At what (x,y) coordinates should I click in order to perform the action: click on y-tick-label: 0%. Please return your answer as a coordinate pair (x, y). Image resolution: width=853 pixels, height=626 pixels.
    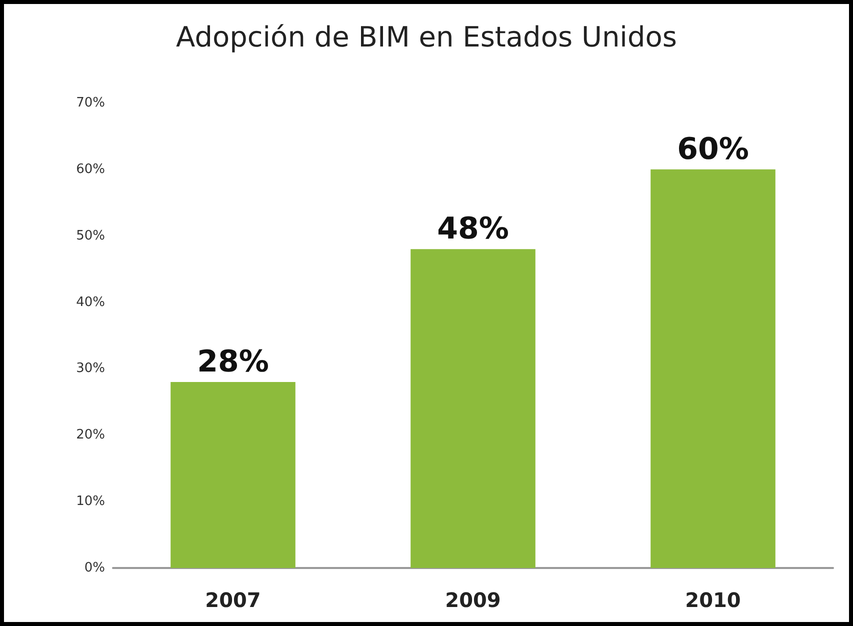
    Looking at the image, I should click on (94, 568).